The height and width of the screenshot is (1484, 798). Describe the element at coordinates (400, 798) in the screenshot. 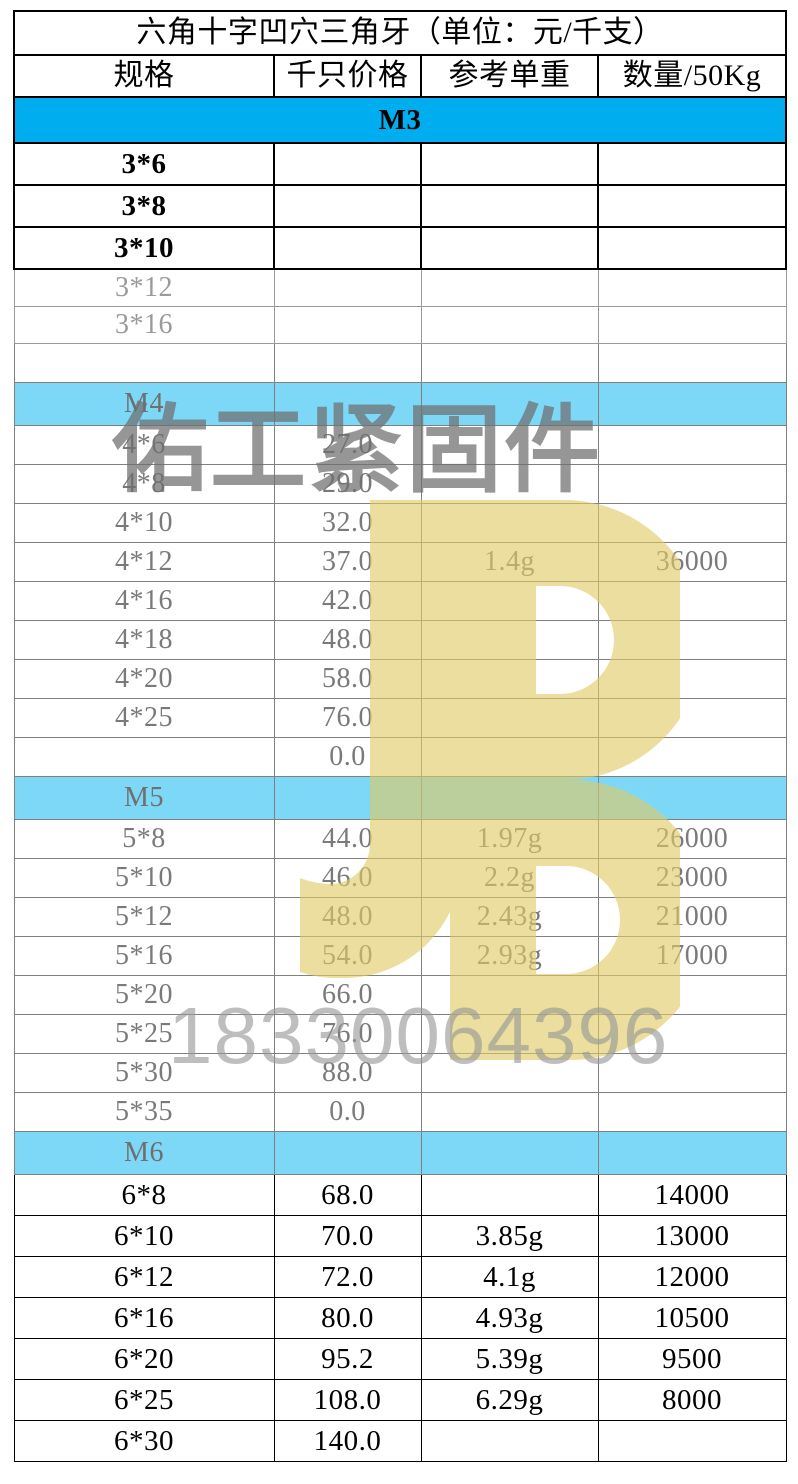

I see `section-band-M5: M5` at that location.